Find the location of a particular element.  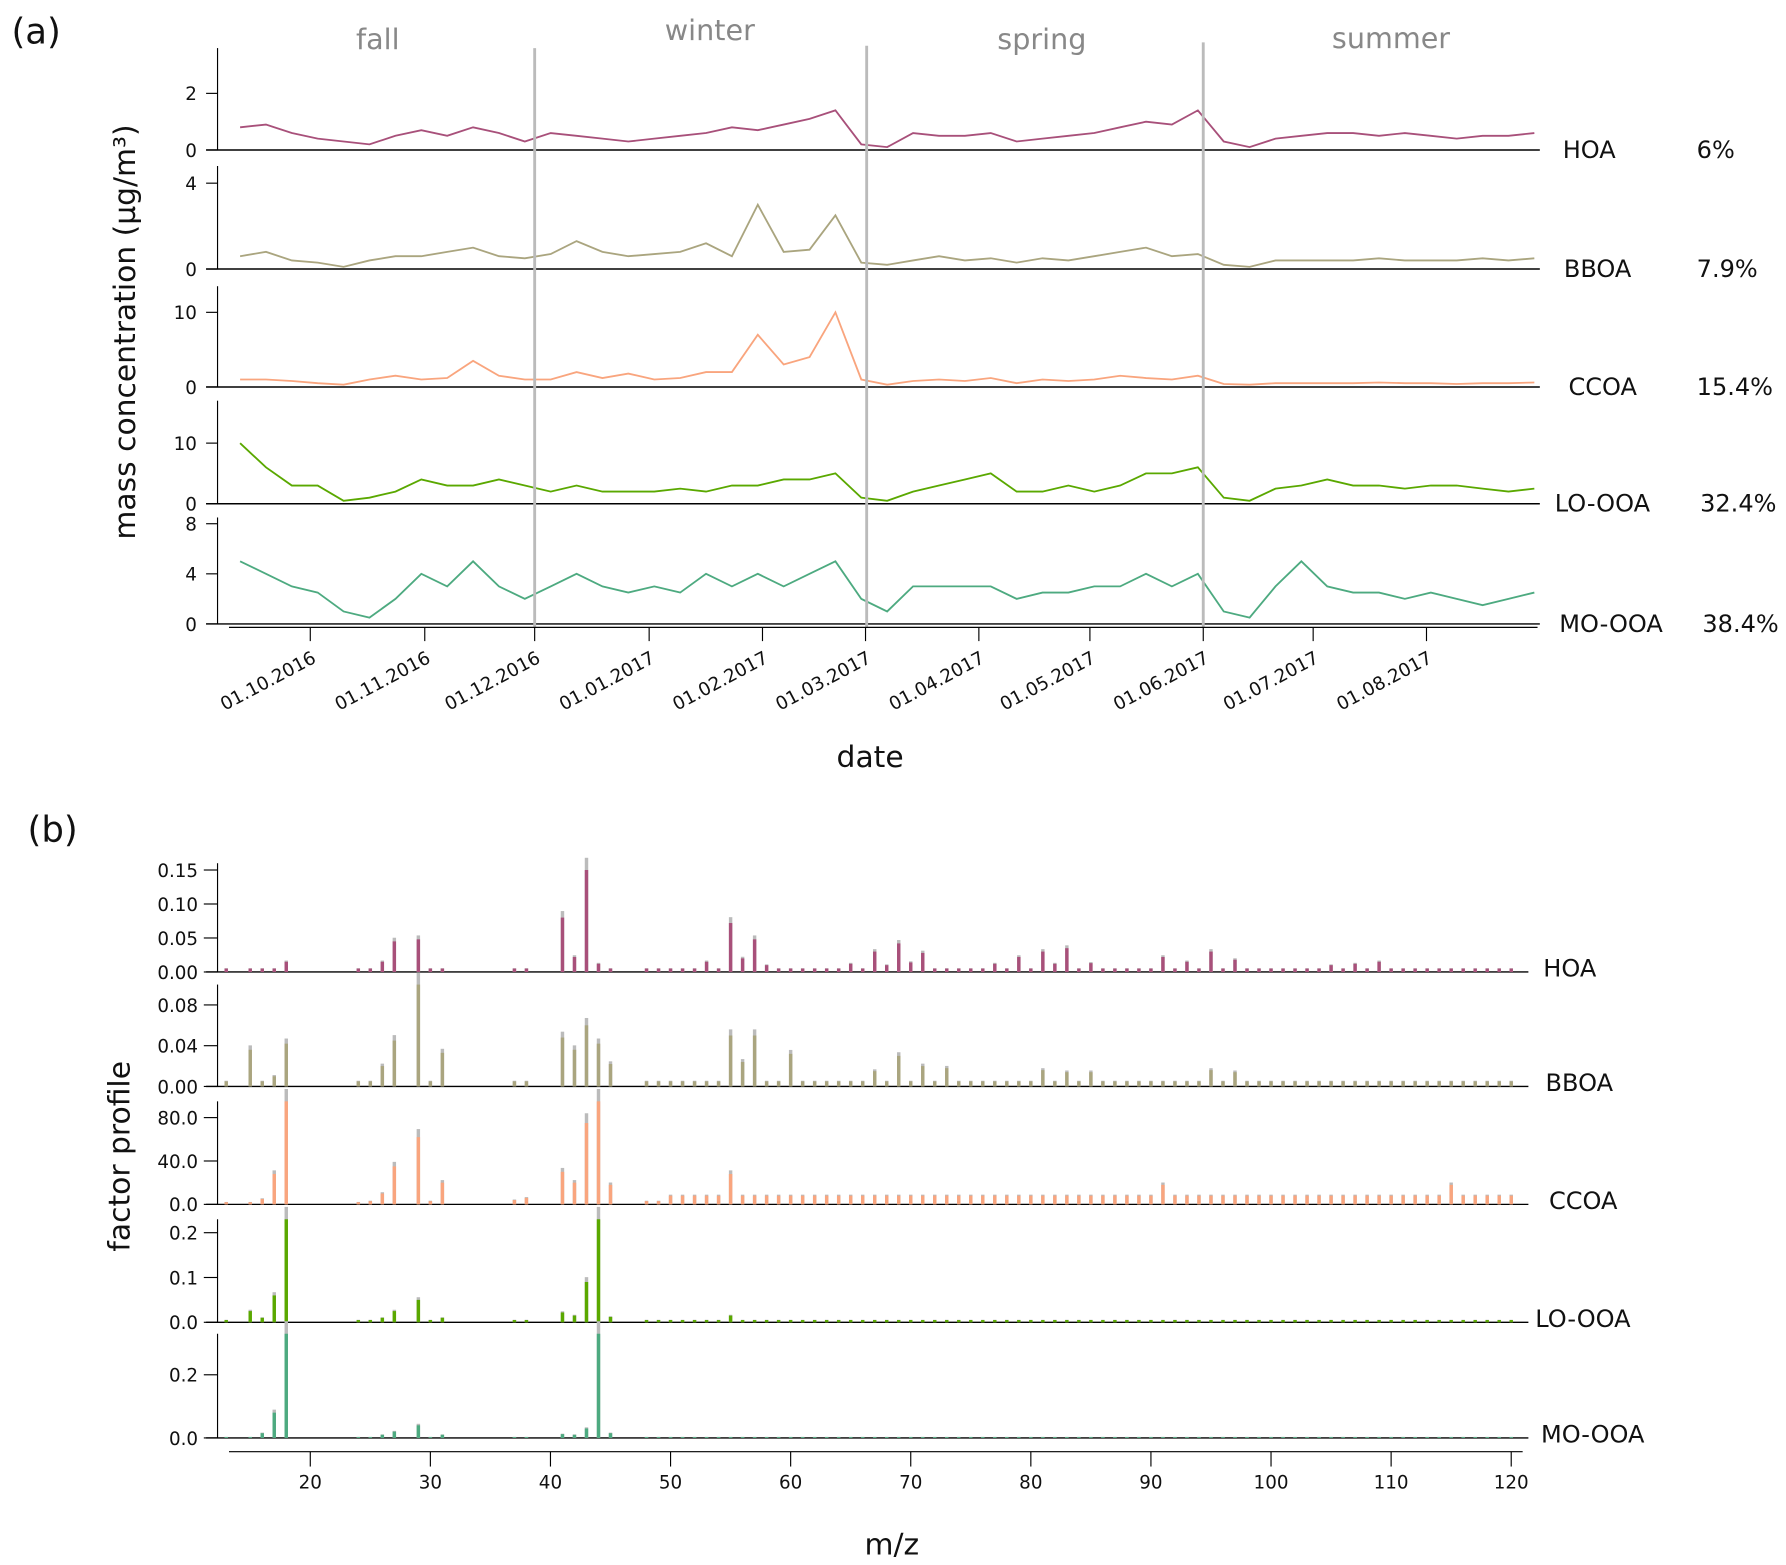

bar-mz107-hoa is located at coordinates (1355, 967).